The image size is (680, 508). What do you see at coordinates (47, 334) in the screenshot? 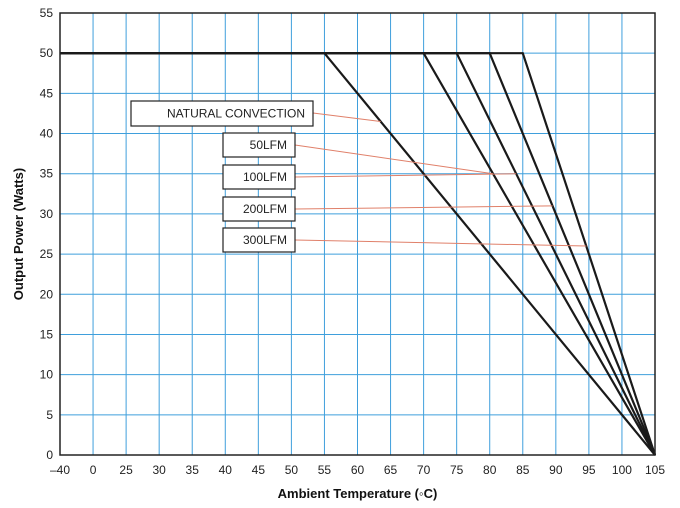
I see `y-tick-label: 15` at bounding box center [47, 334].